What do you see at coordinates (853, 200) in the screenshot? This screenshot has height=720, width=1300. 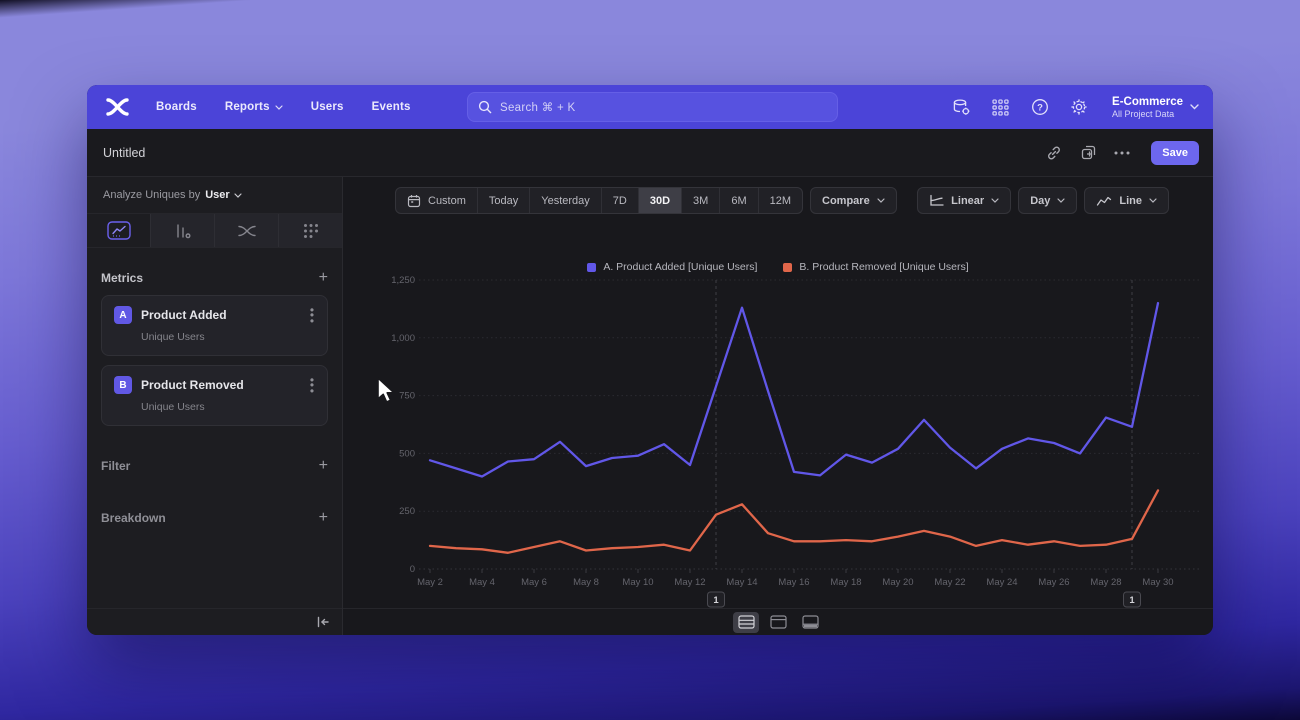 I see `compare-button: Compare` at bounding box center [853, 200].